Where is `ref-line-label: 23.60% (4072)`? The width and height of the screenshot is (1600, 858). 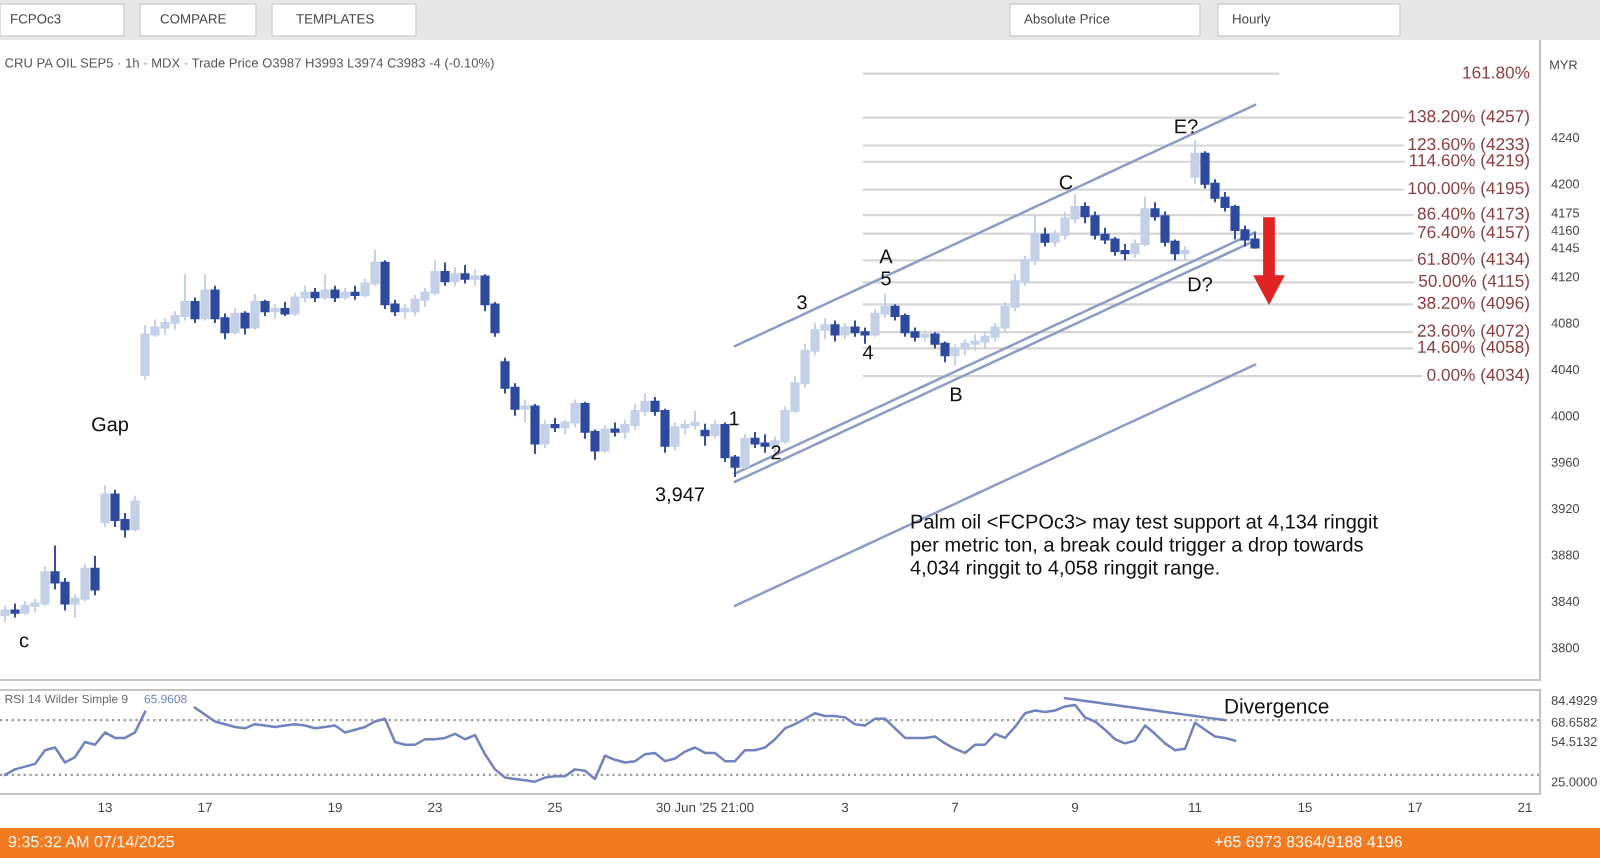 ref-line-label: 23.60% (4072) is located at coordinates (1473, 332).